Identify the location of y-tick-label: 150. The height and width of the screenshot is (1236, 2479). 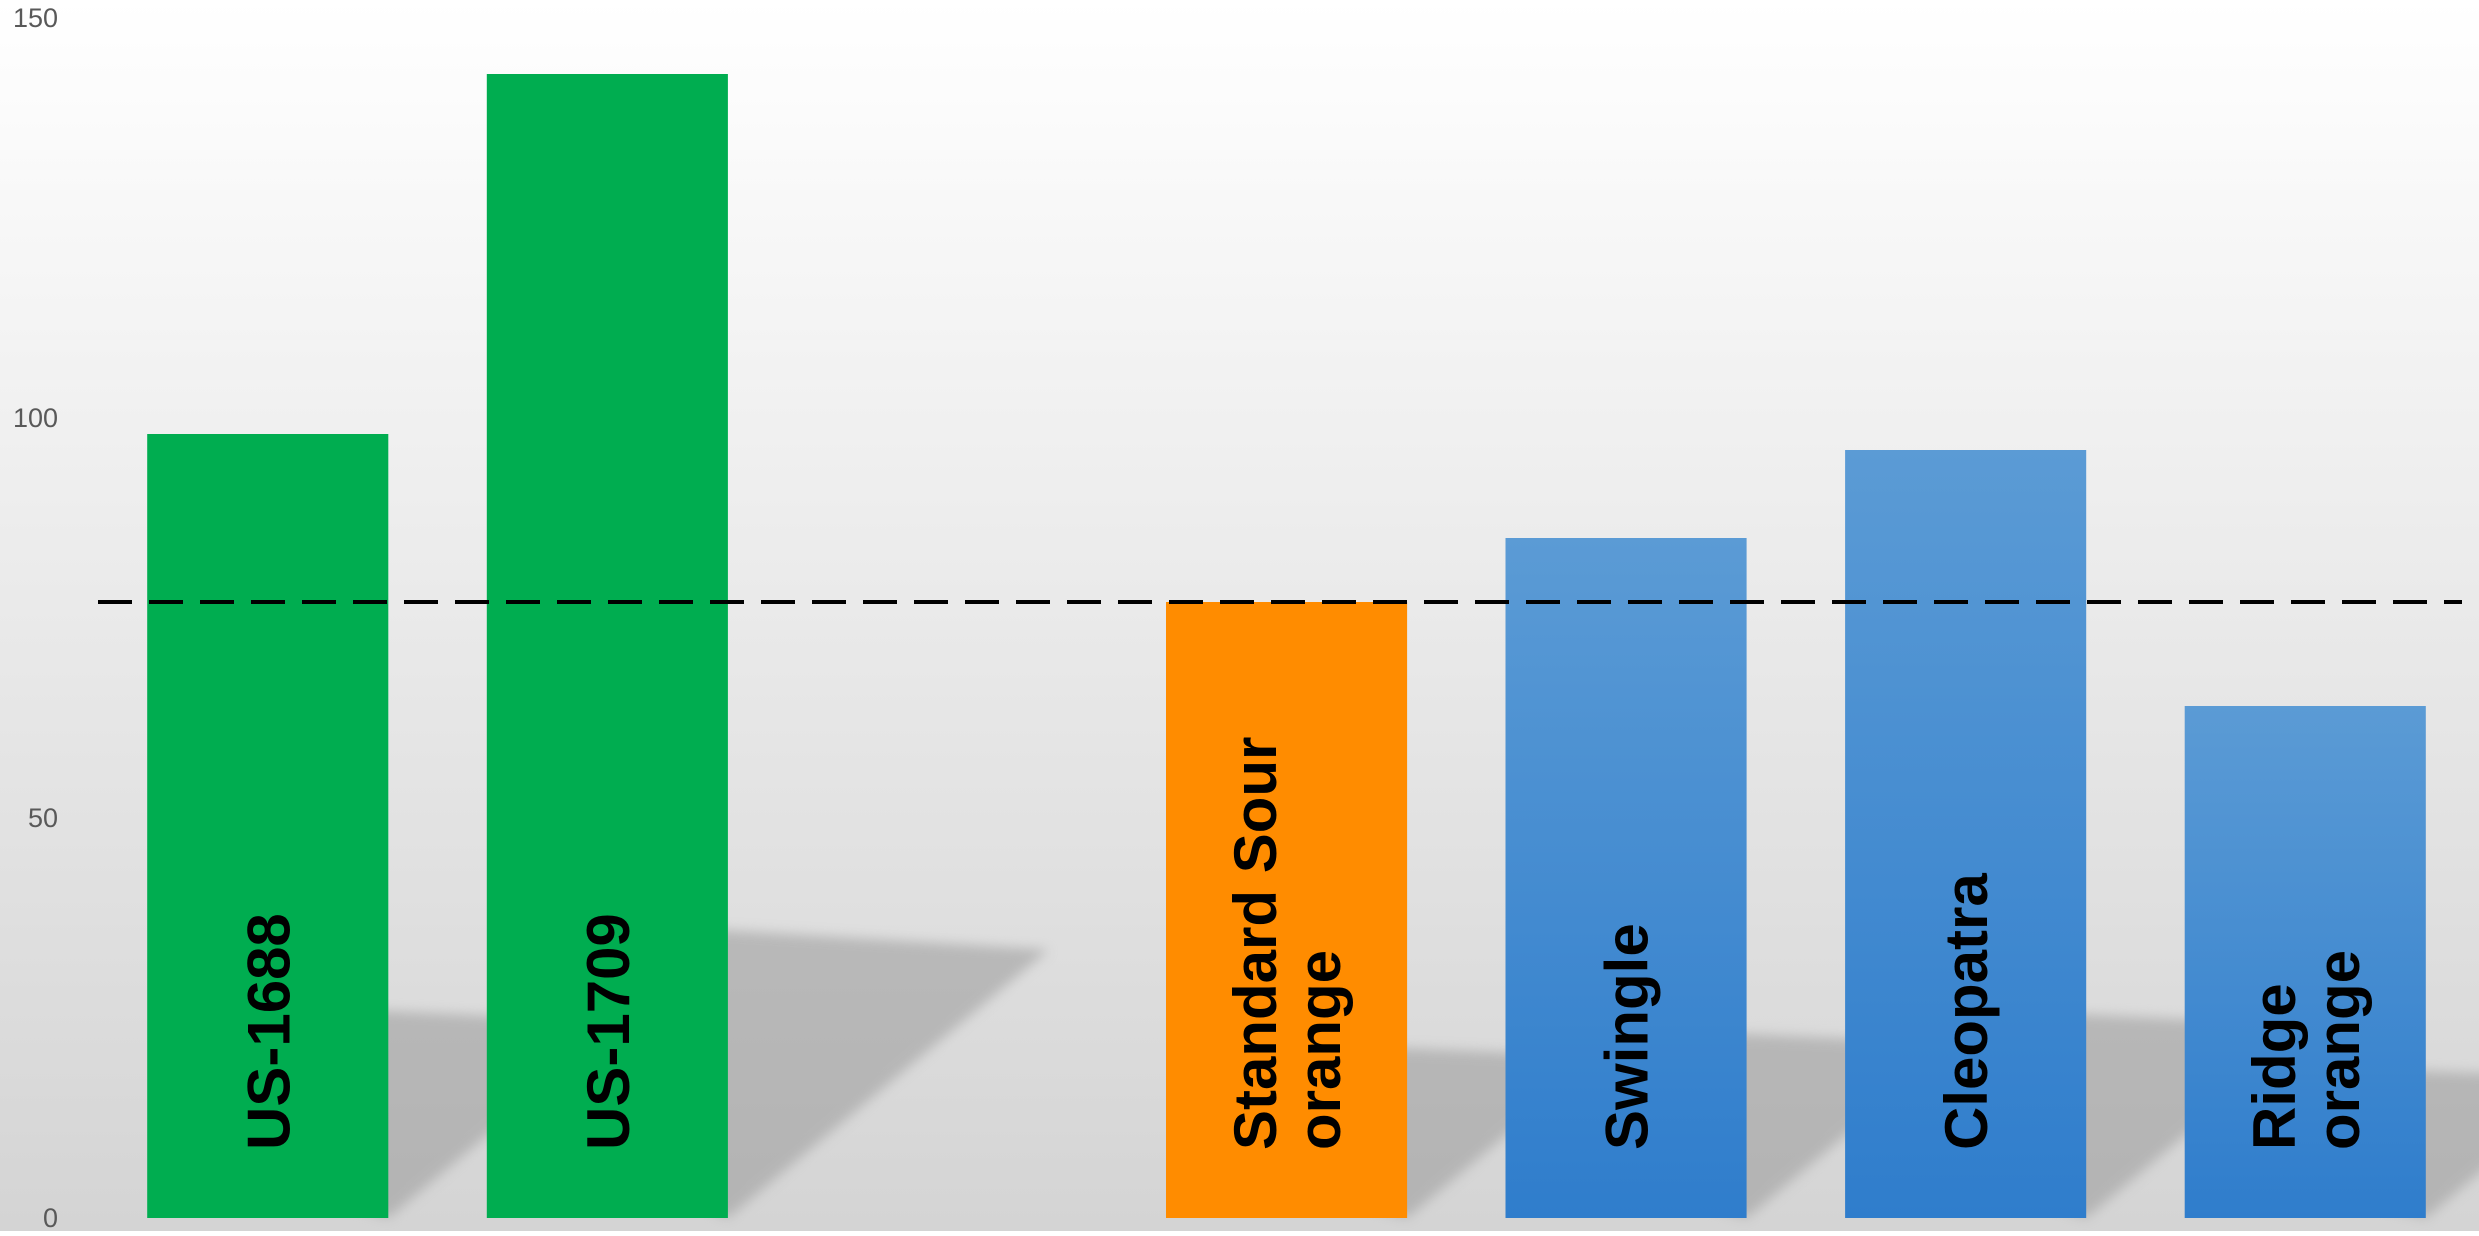
(35, 18).